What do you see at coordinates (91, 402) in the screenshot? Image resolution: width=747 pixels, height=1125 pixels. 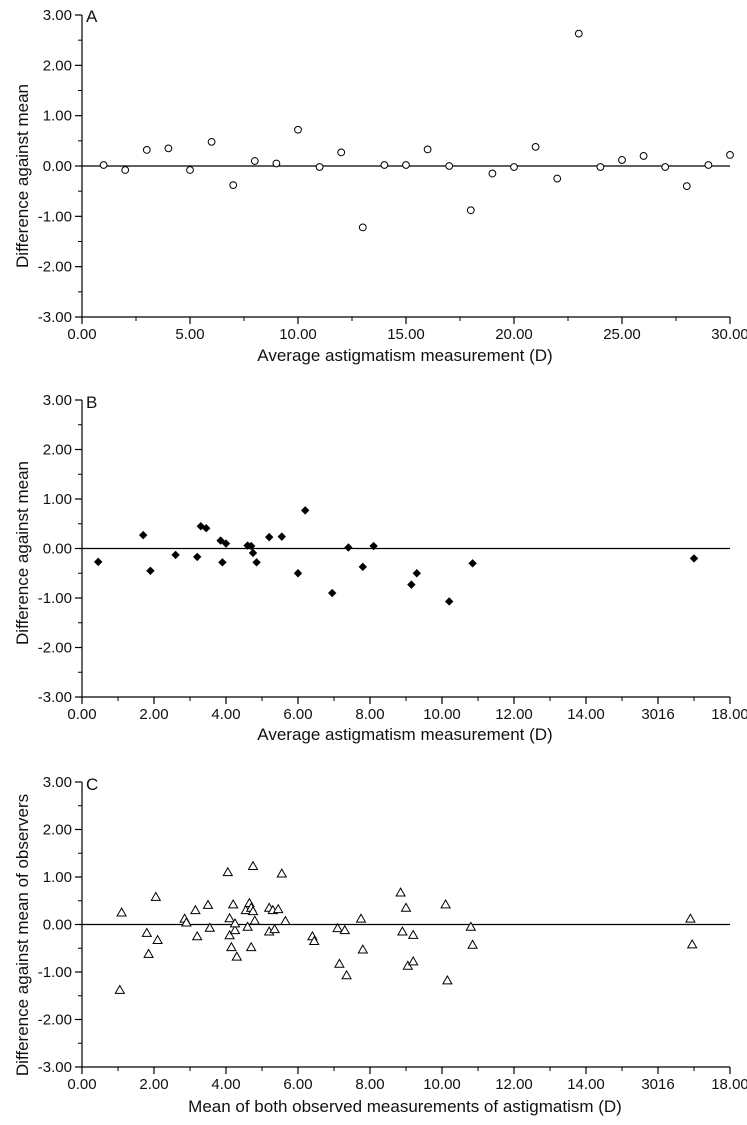 I see `panel-b-letter: B` at bounding box center [91, 402].